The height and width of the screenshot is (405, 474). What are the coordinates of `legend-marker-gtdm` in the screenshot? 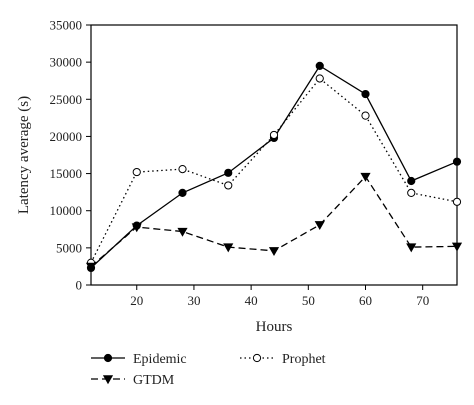 It's located at (108, 380).